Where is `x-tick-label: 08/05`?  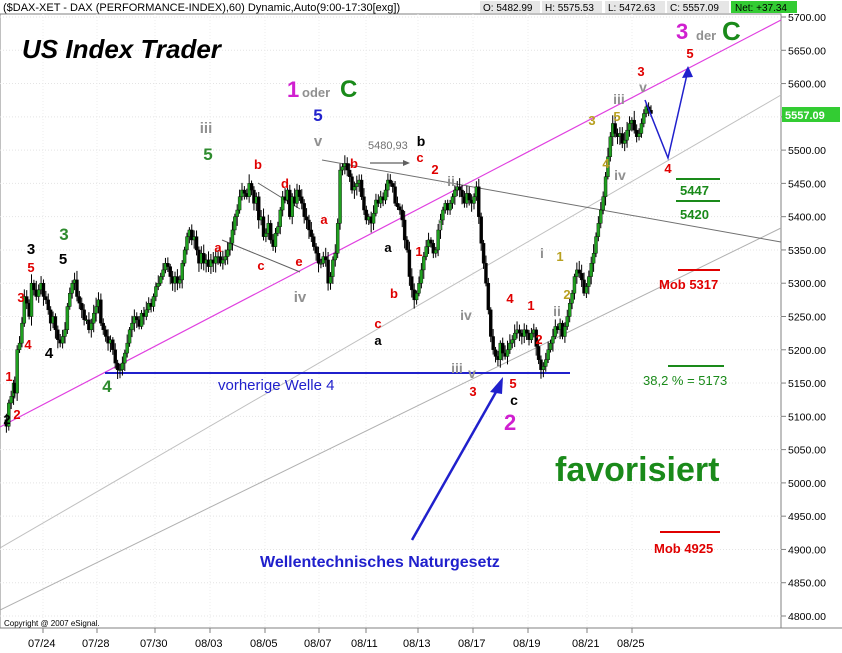
x-tick-label: 08/05 is located at coordinates (264, 644).